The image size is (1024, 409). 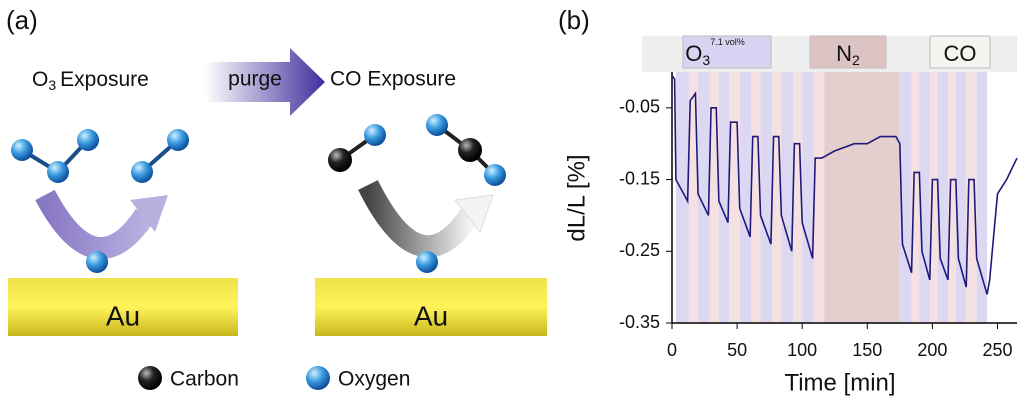 What do you see at coordinates (856, 60) in the screenshot?
I see `header-label-part: 2` at bounding box center [856, 60].